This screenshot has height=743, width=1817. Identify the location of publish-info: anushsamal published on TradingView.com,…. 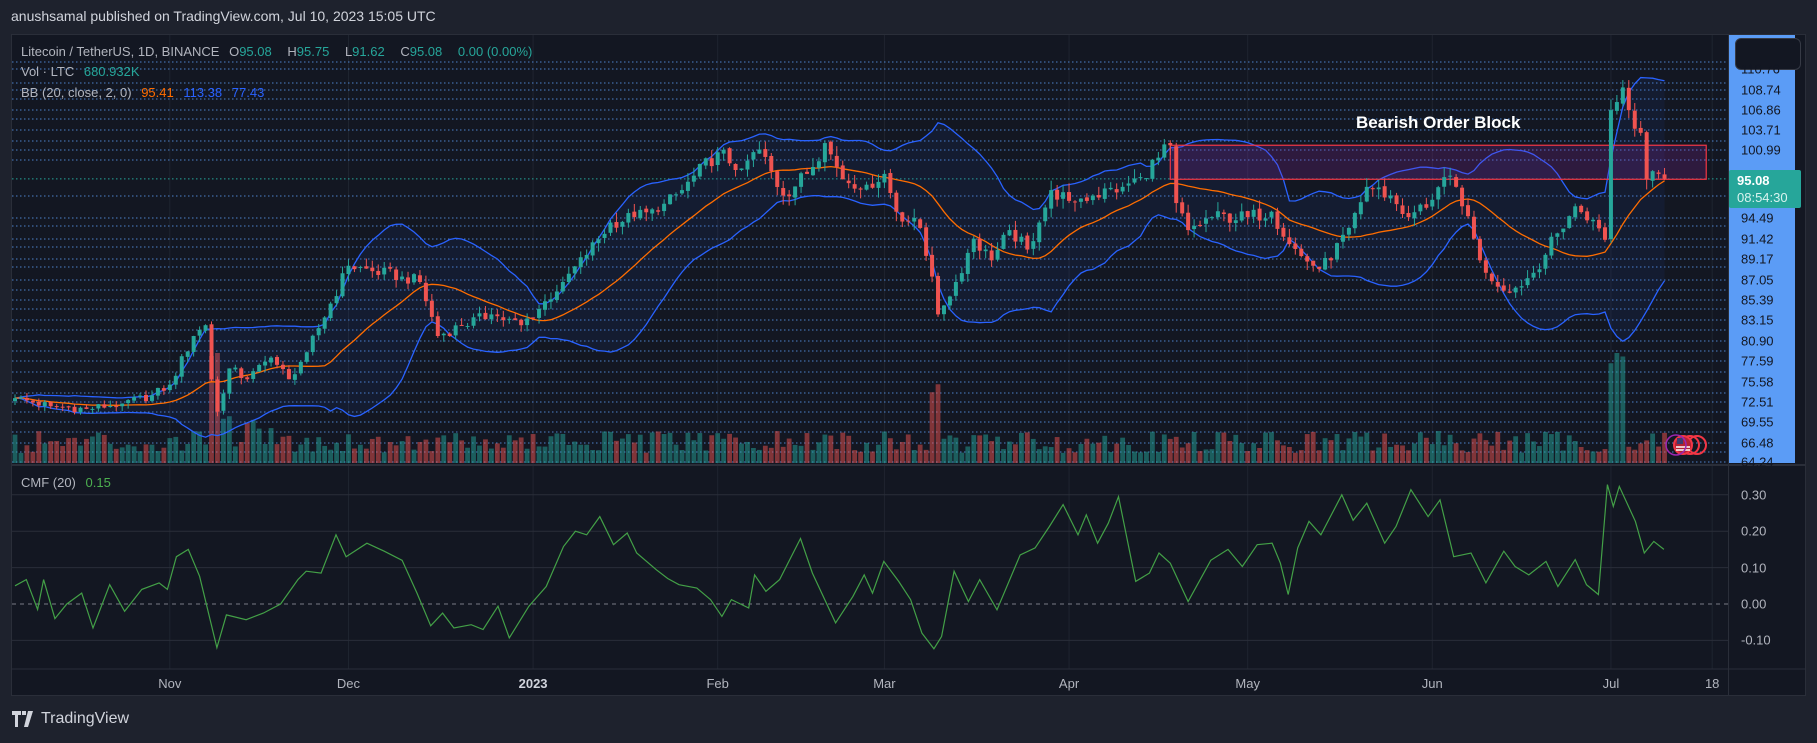
(223, 16).